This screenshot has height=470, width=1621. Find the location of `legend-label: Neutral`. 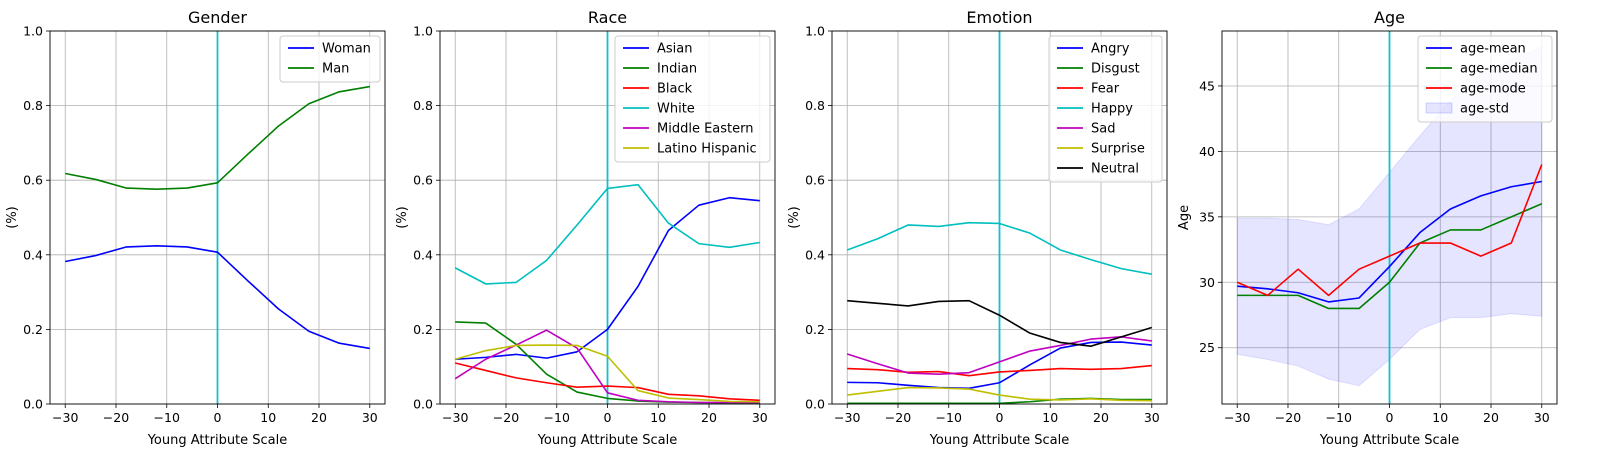

legend-label: Neutral is located at coordinates (1115, 169).